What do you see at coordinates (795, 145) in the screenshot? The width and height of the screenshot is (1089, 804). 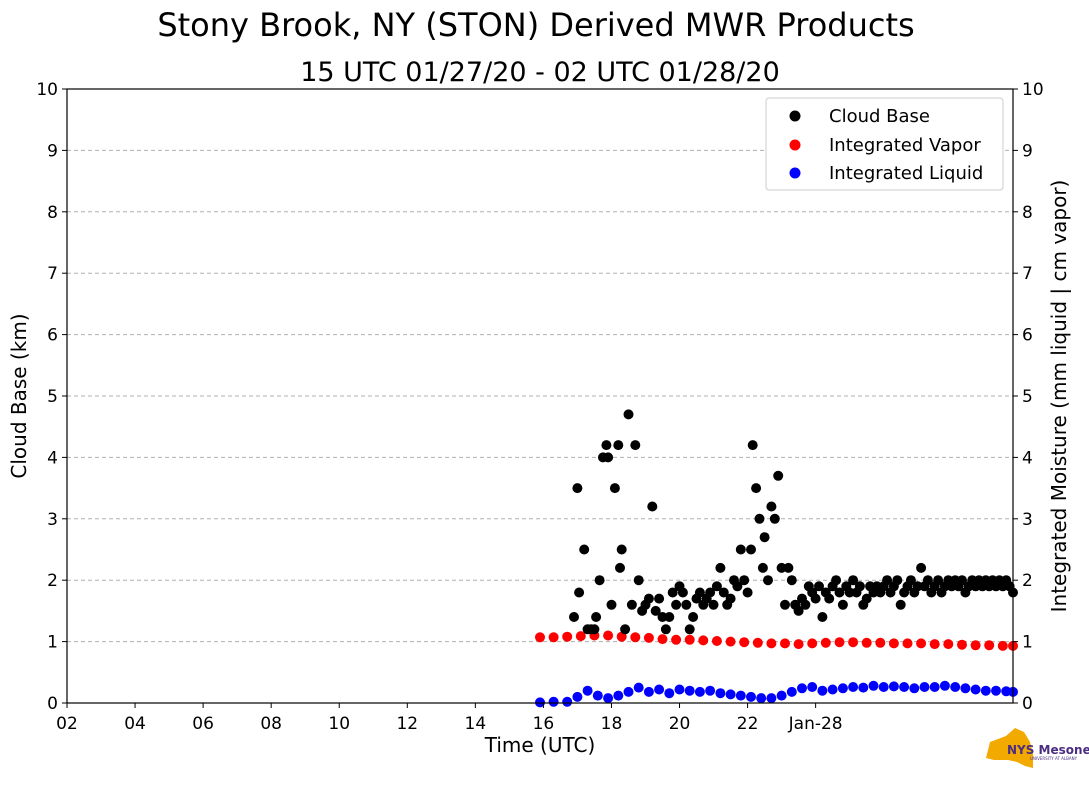 I see `legend-marker-integrated-vapor` at bounding box center [795, 145].